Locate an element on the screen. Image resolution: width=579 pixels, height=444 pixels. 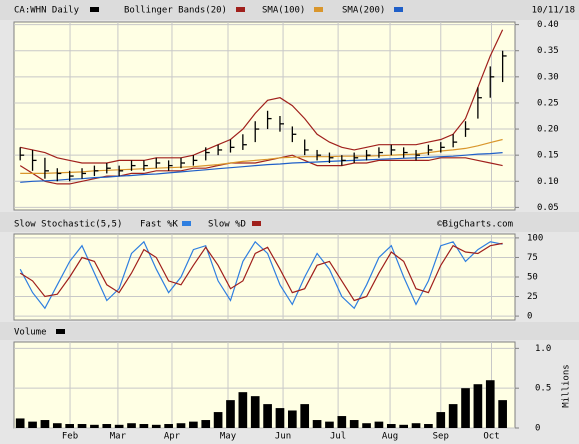
chart-title: Volume is located at coordinates (30, 333).